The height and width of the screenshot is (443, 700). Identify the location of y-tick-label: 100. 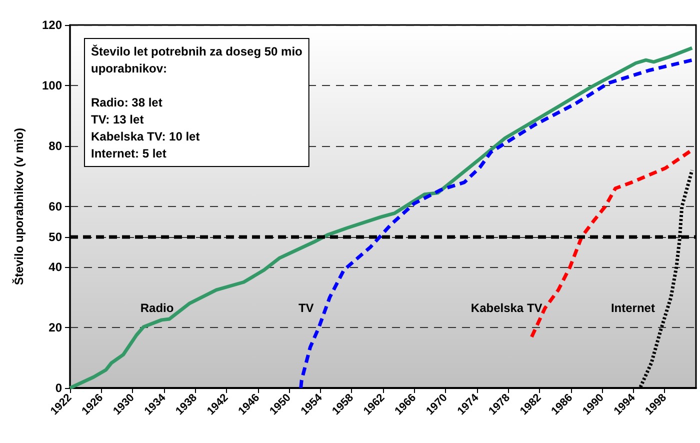
(52, 85).